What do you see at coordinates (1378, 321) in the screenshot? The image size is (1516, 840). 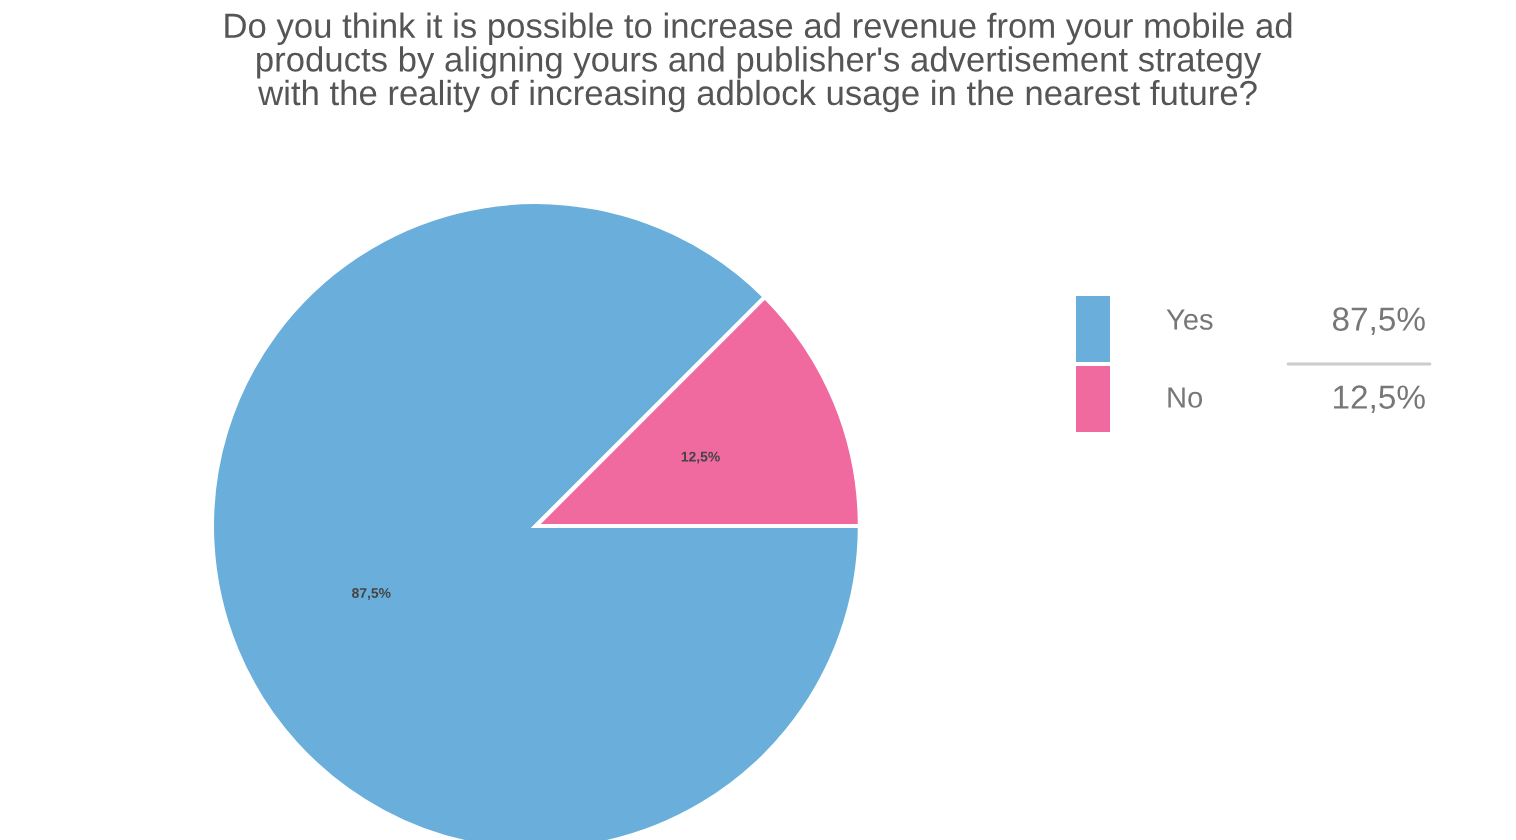 I see `text: 87,5%` at bounding box center [1378, 321].